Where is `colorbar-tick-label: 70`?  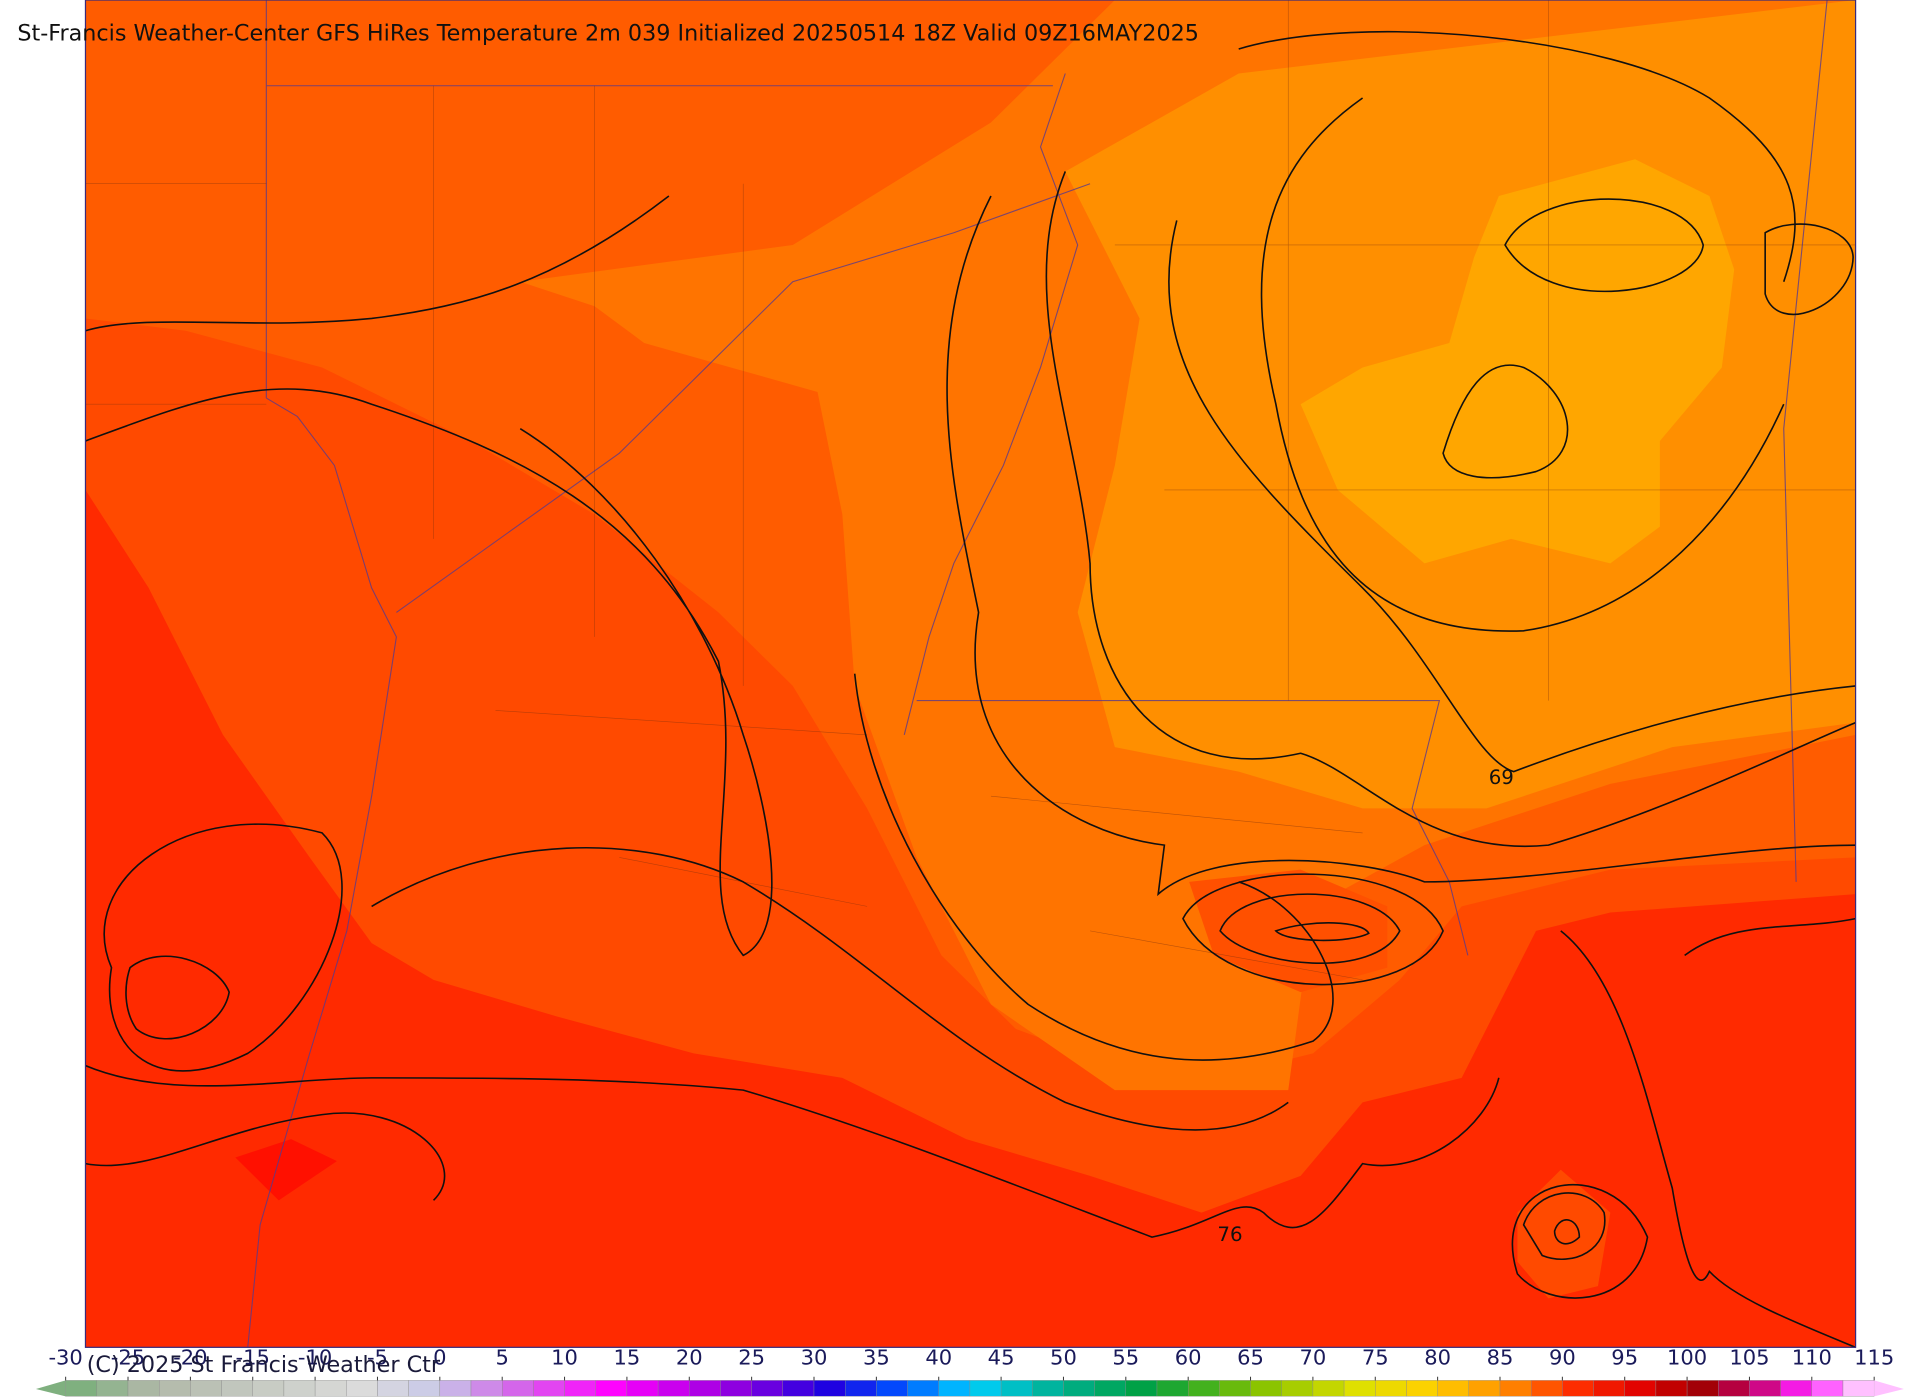 colorbar-tick-label: 70 is located at coordinates (1313, 1358).